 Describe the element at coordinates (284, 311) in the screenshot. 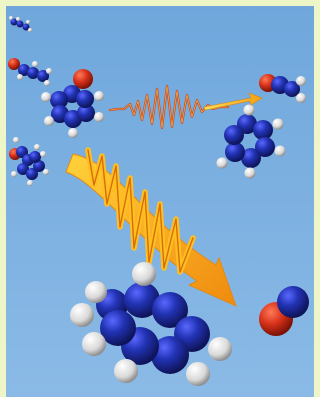

I see `molecule-bottom-right-icon` at that location.